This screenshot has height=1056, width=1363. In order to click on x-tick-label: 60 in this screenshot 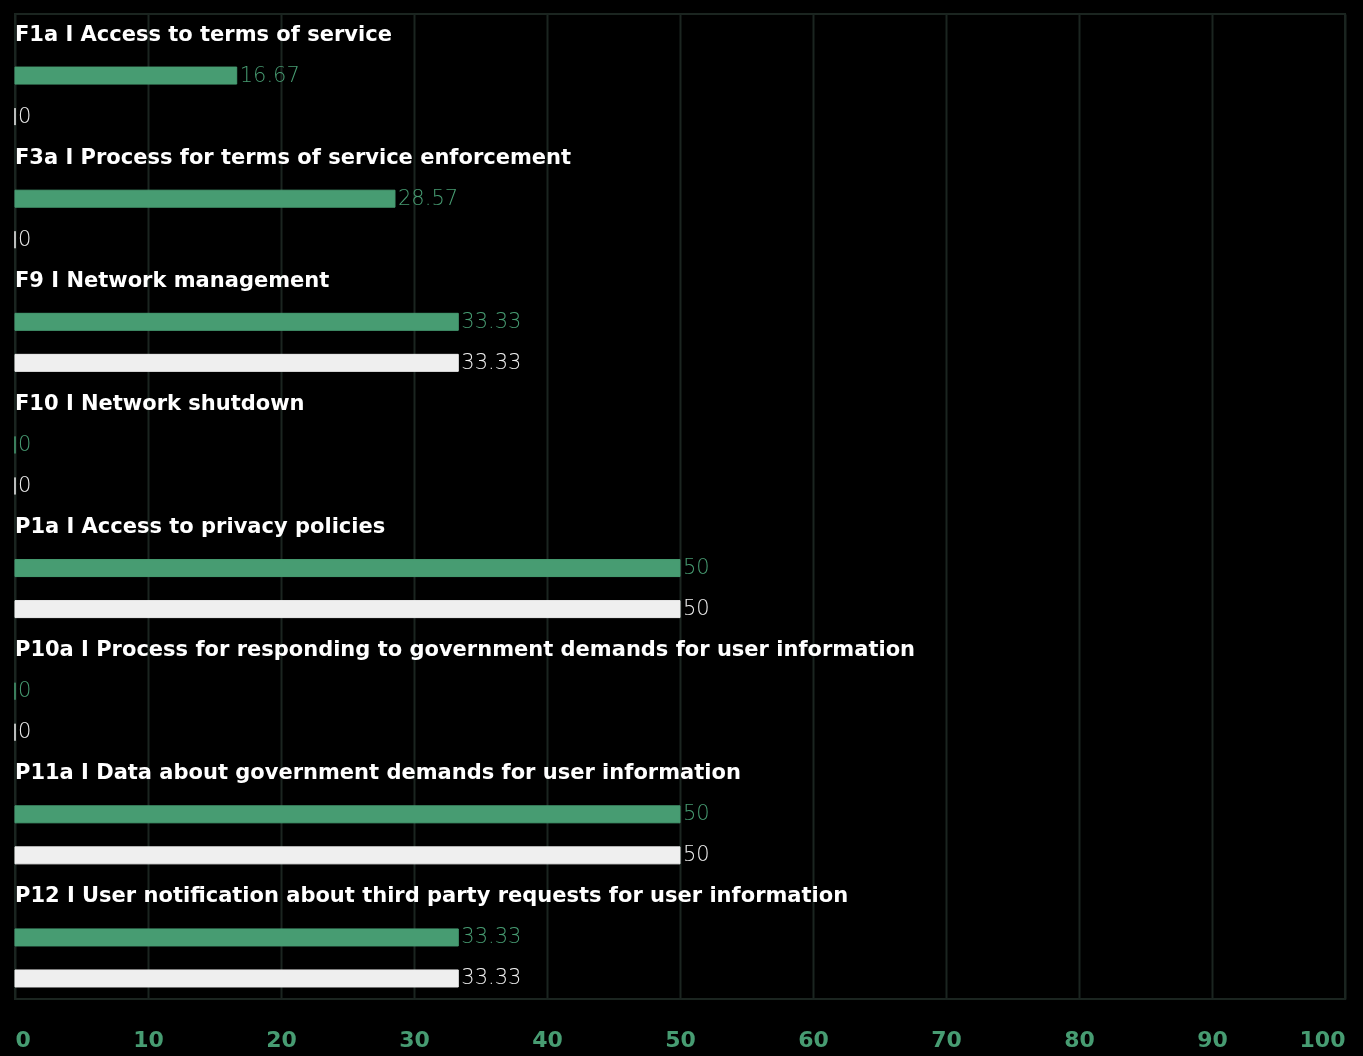, I will do `click(813, 1039)`.